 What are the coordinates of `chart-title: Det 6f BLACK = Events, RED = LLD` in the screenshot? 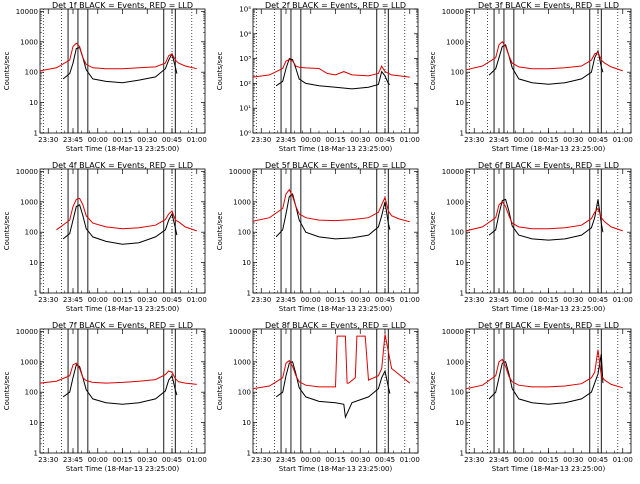 It's located at (548, 165).